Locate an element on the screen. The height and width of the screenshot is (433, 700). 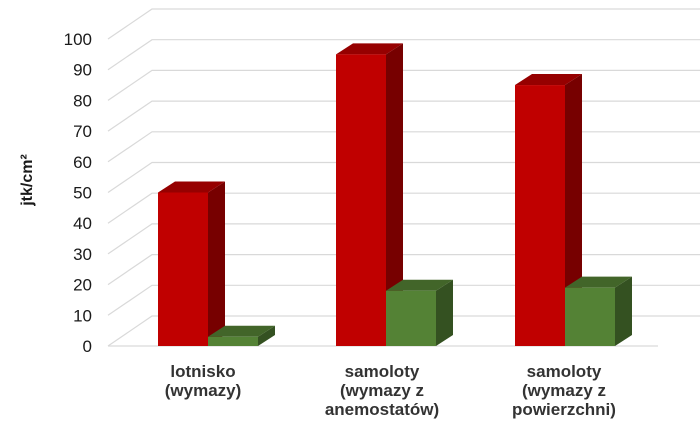
y-tick-label: 20 is located at coordinates (82, 285).